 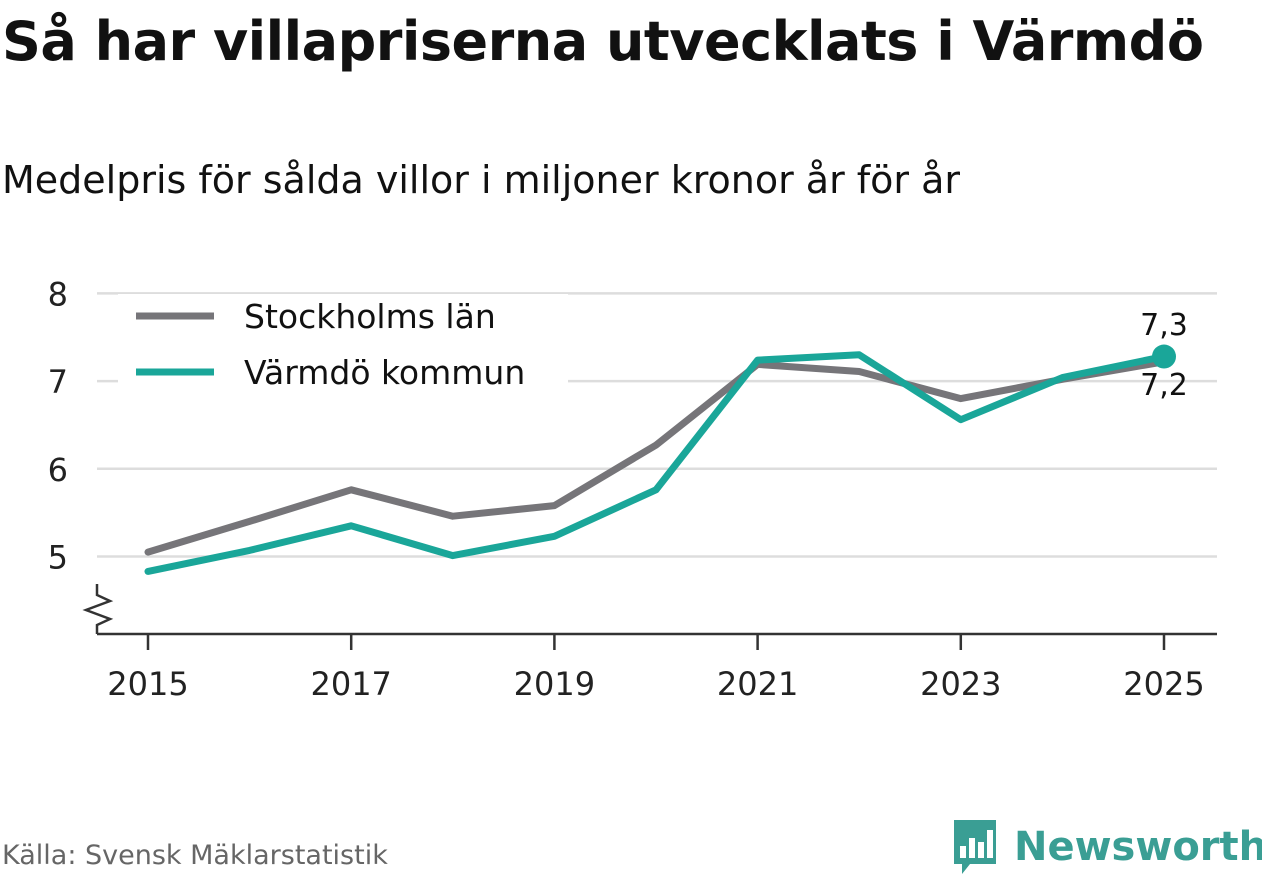 What do you see at coordinates (370, 316) in the screenshot?
I see `legend-label-0: Stockholms län` at bounding box center [370, 316].